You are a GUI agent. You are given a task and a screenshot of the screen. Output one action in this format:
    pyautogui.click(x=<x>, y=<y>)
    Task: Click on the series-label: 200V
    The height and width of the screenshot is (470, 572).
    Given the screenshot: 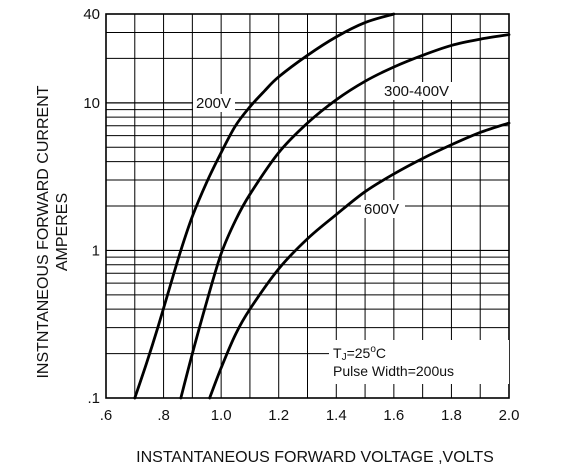 What is the action you would take?
    pyautogui.click(x=213, y=103)
    